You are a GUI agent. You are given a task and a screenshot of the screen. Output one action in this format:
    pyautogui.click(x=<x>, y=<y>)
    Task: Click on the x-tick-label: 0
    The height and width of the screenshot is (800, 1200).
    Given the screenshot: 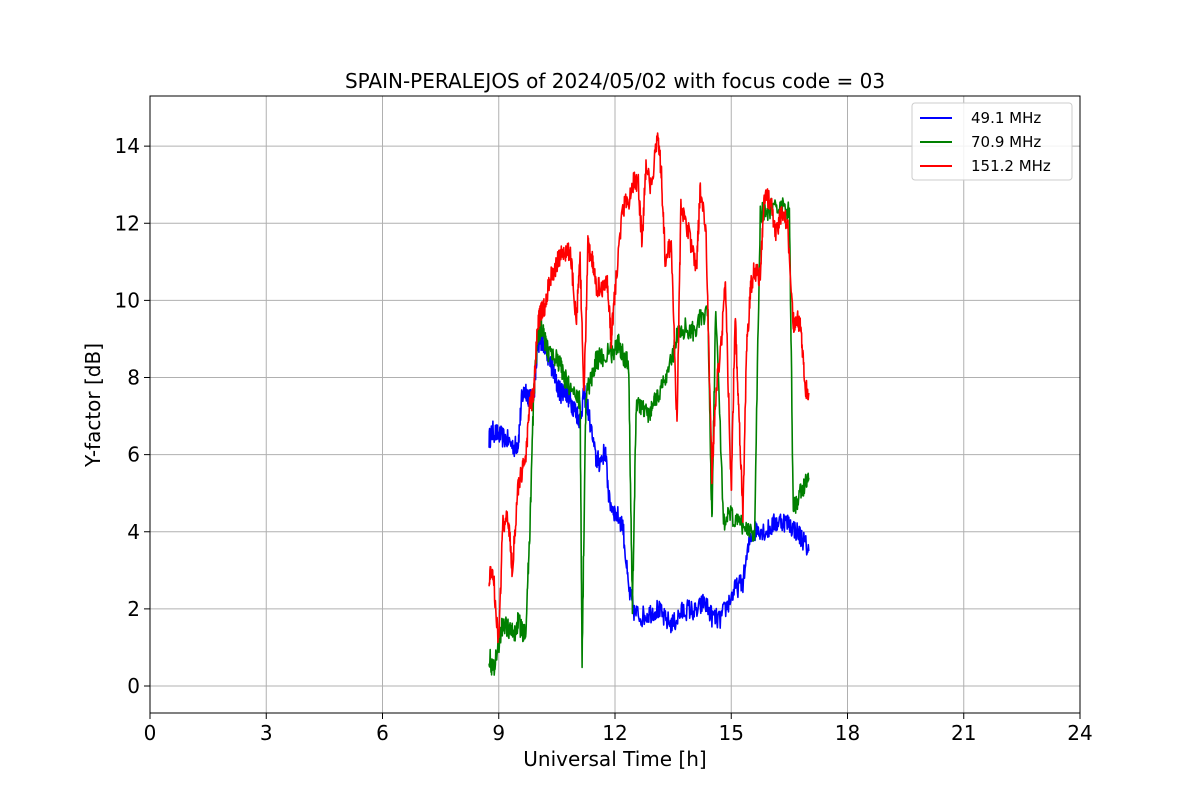 What is the action you would take?
    pyautogui.click(x=150, y=733)
    